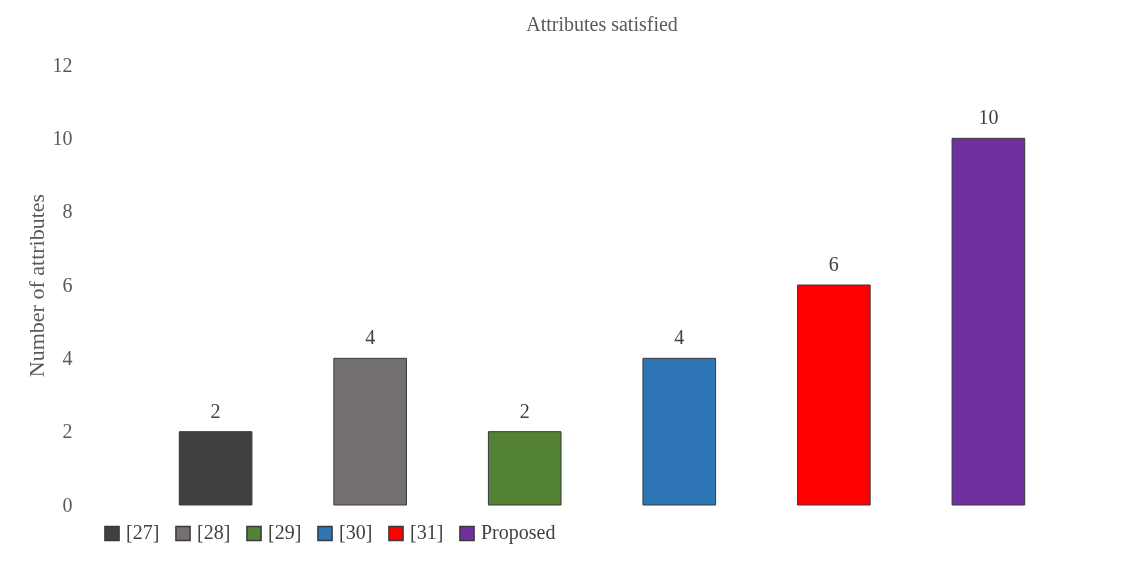 The width and height of the screenshot is (1137, 581). Describe the element at coordinates (427, 532) in the screenshot. I see `legend-label: [31]` at that location.